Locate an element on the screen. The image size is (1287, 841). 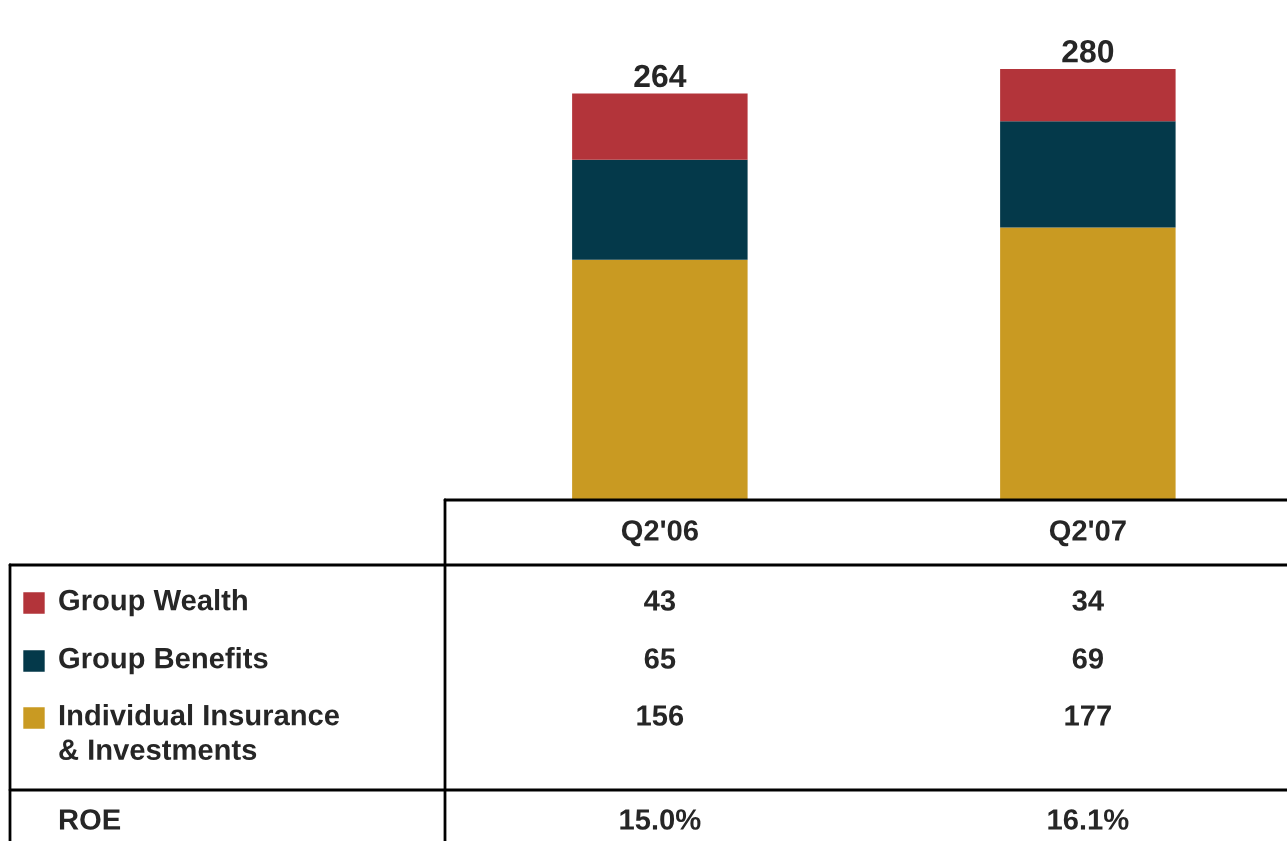
legend-label: Group Wealth is located at coordinates (153, 603).